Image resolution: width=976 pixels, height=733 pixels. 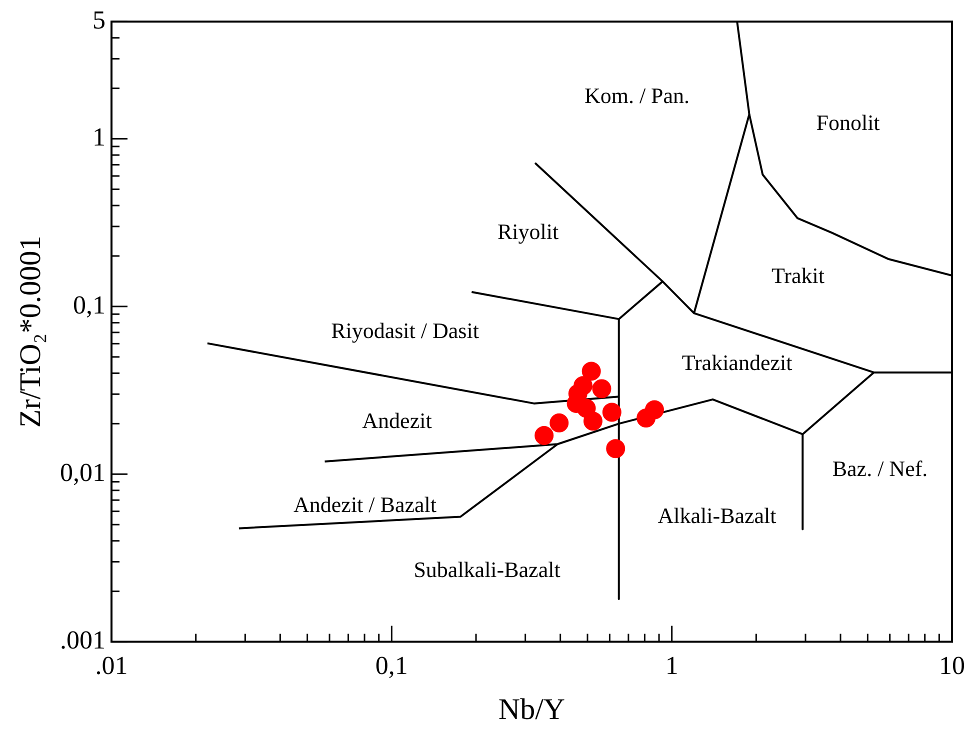 I want to click on annotation: Subalkali-Bazalt, so click(x=487, y=569).